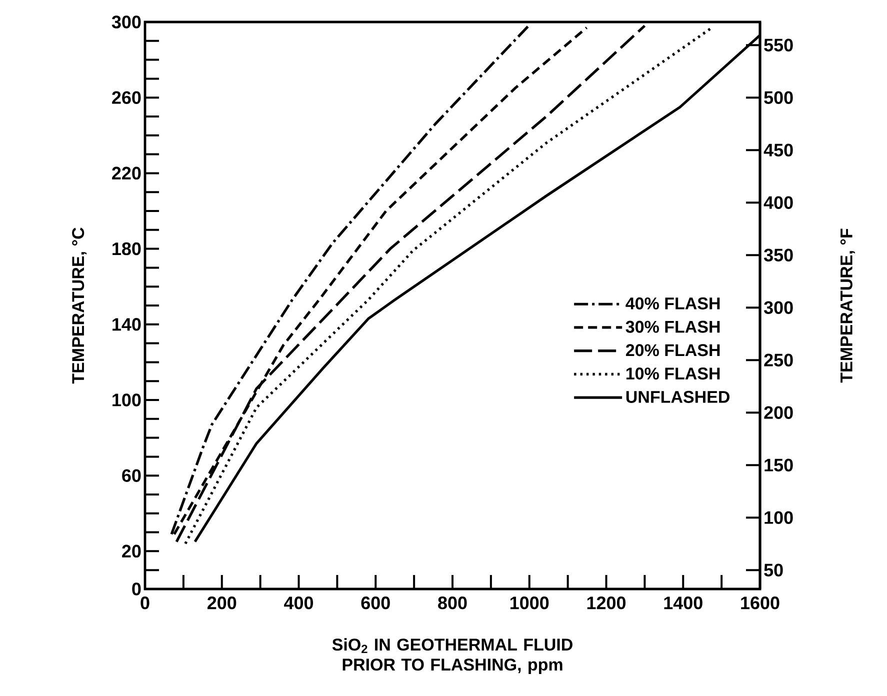 The image size is (887, 696). What do you see at coordinates (126, 324) in the screenshot?
I see `y-tick-label: 140` at bounding box center [126, 324].